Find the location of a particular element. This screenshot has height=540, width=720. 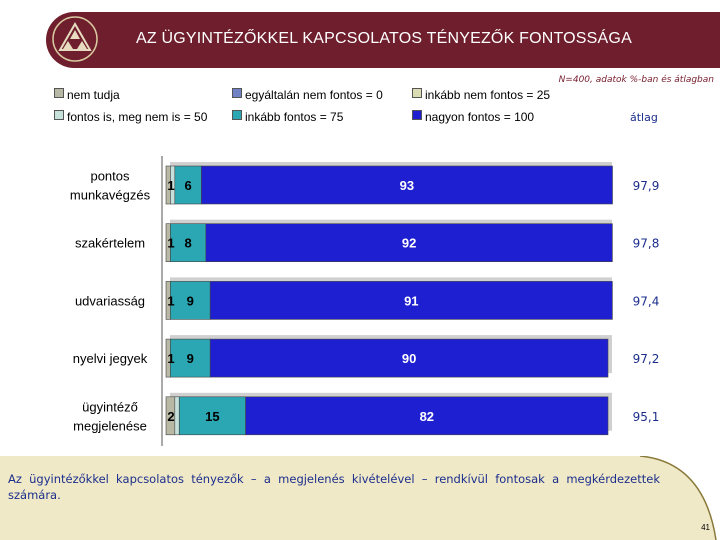

legend-item: inkább nem fontos = 25 is located at coordinates (481, 95).